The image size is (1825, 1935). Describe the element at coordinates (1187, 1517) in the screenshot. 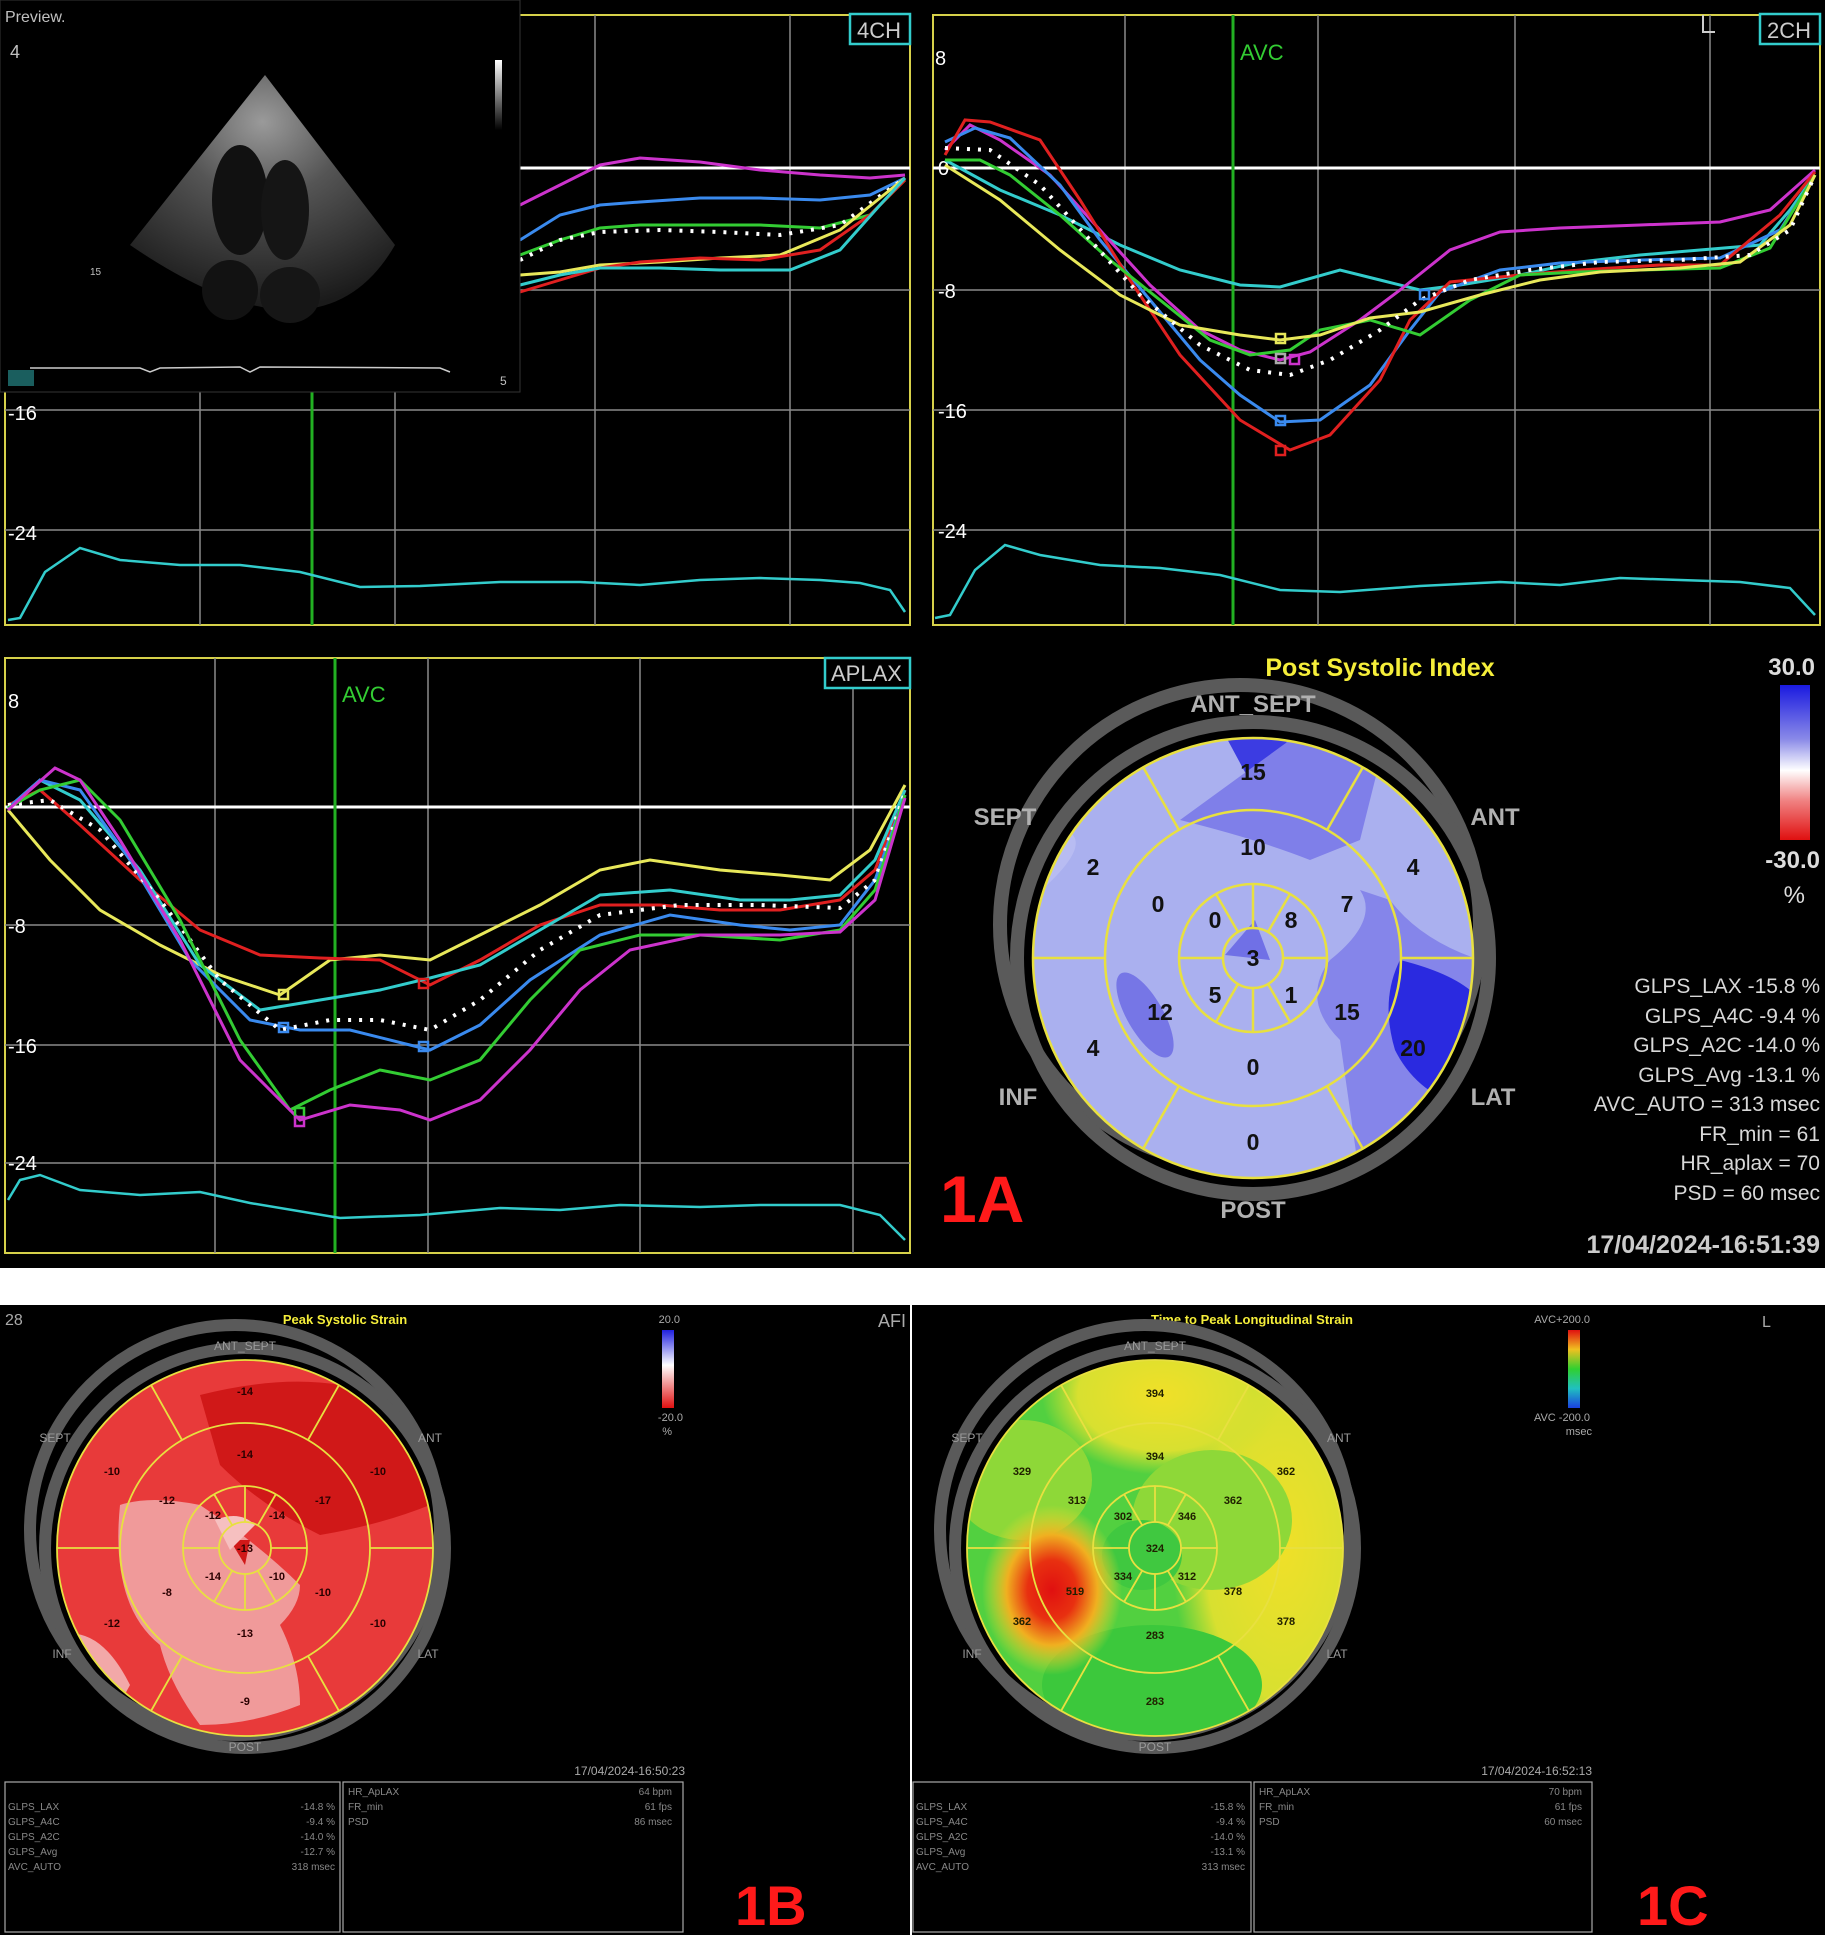

I see `seg-1c-ant-apex: 346` at that location.